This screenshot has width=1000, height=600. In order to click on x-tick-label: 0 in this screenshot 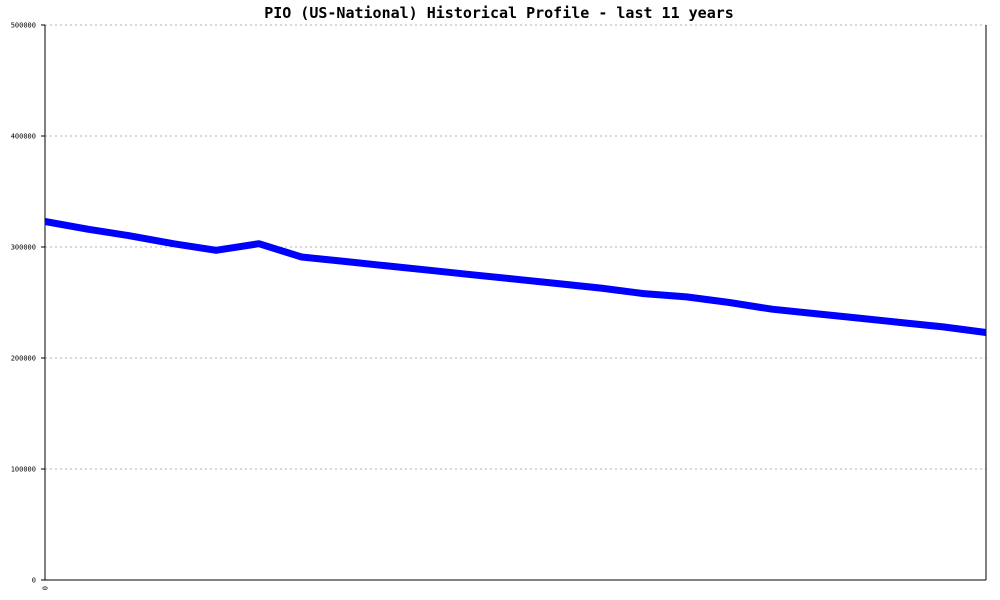, I will do `click(46, 588)`.